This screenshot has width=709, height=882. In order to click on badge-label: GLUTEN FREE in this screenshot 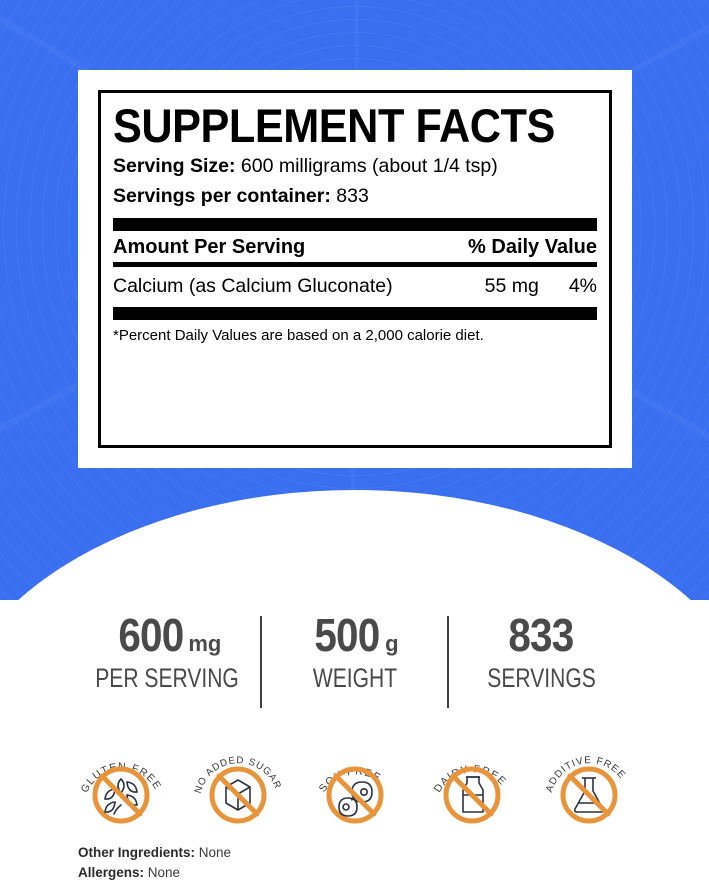, I will do `click(120, 778)`.